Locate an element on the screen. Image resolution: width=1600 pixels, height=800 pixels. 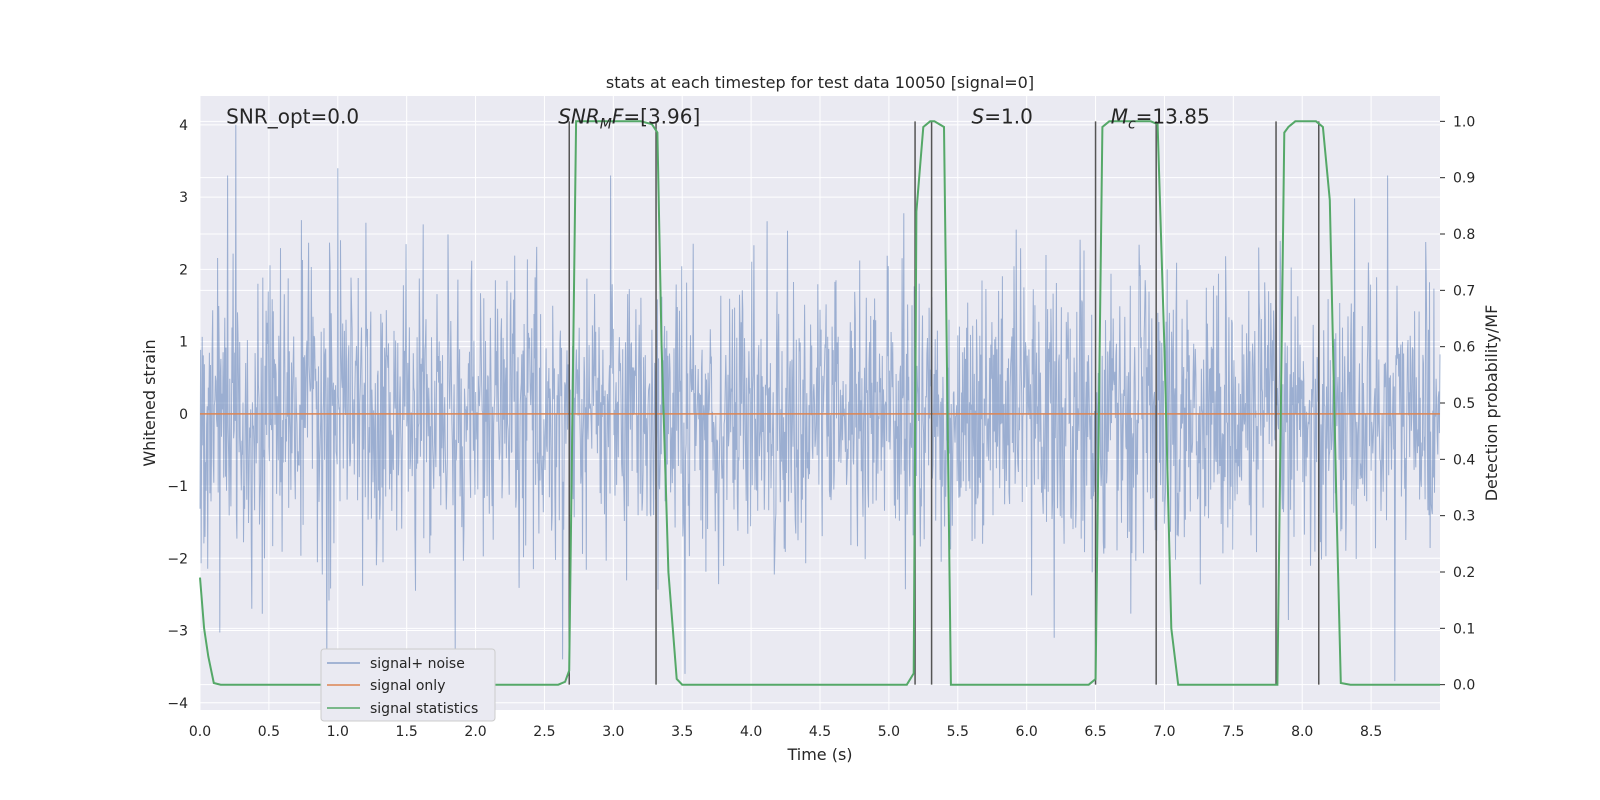
x-tick-label: 2.5 is located at coordinates (544, 732).